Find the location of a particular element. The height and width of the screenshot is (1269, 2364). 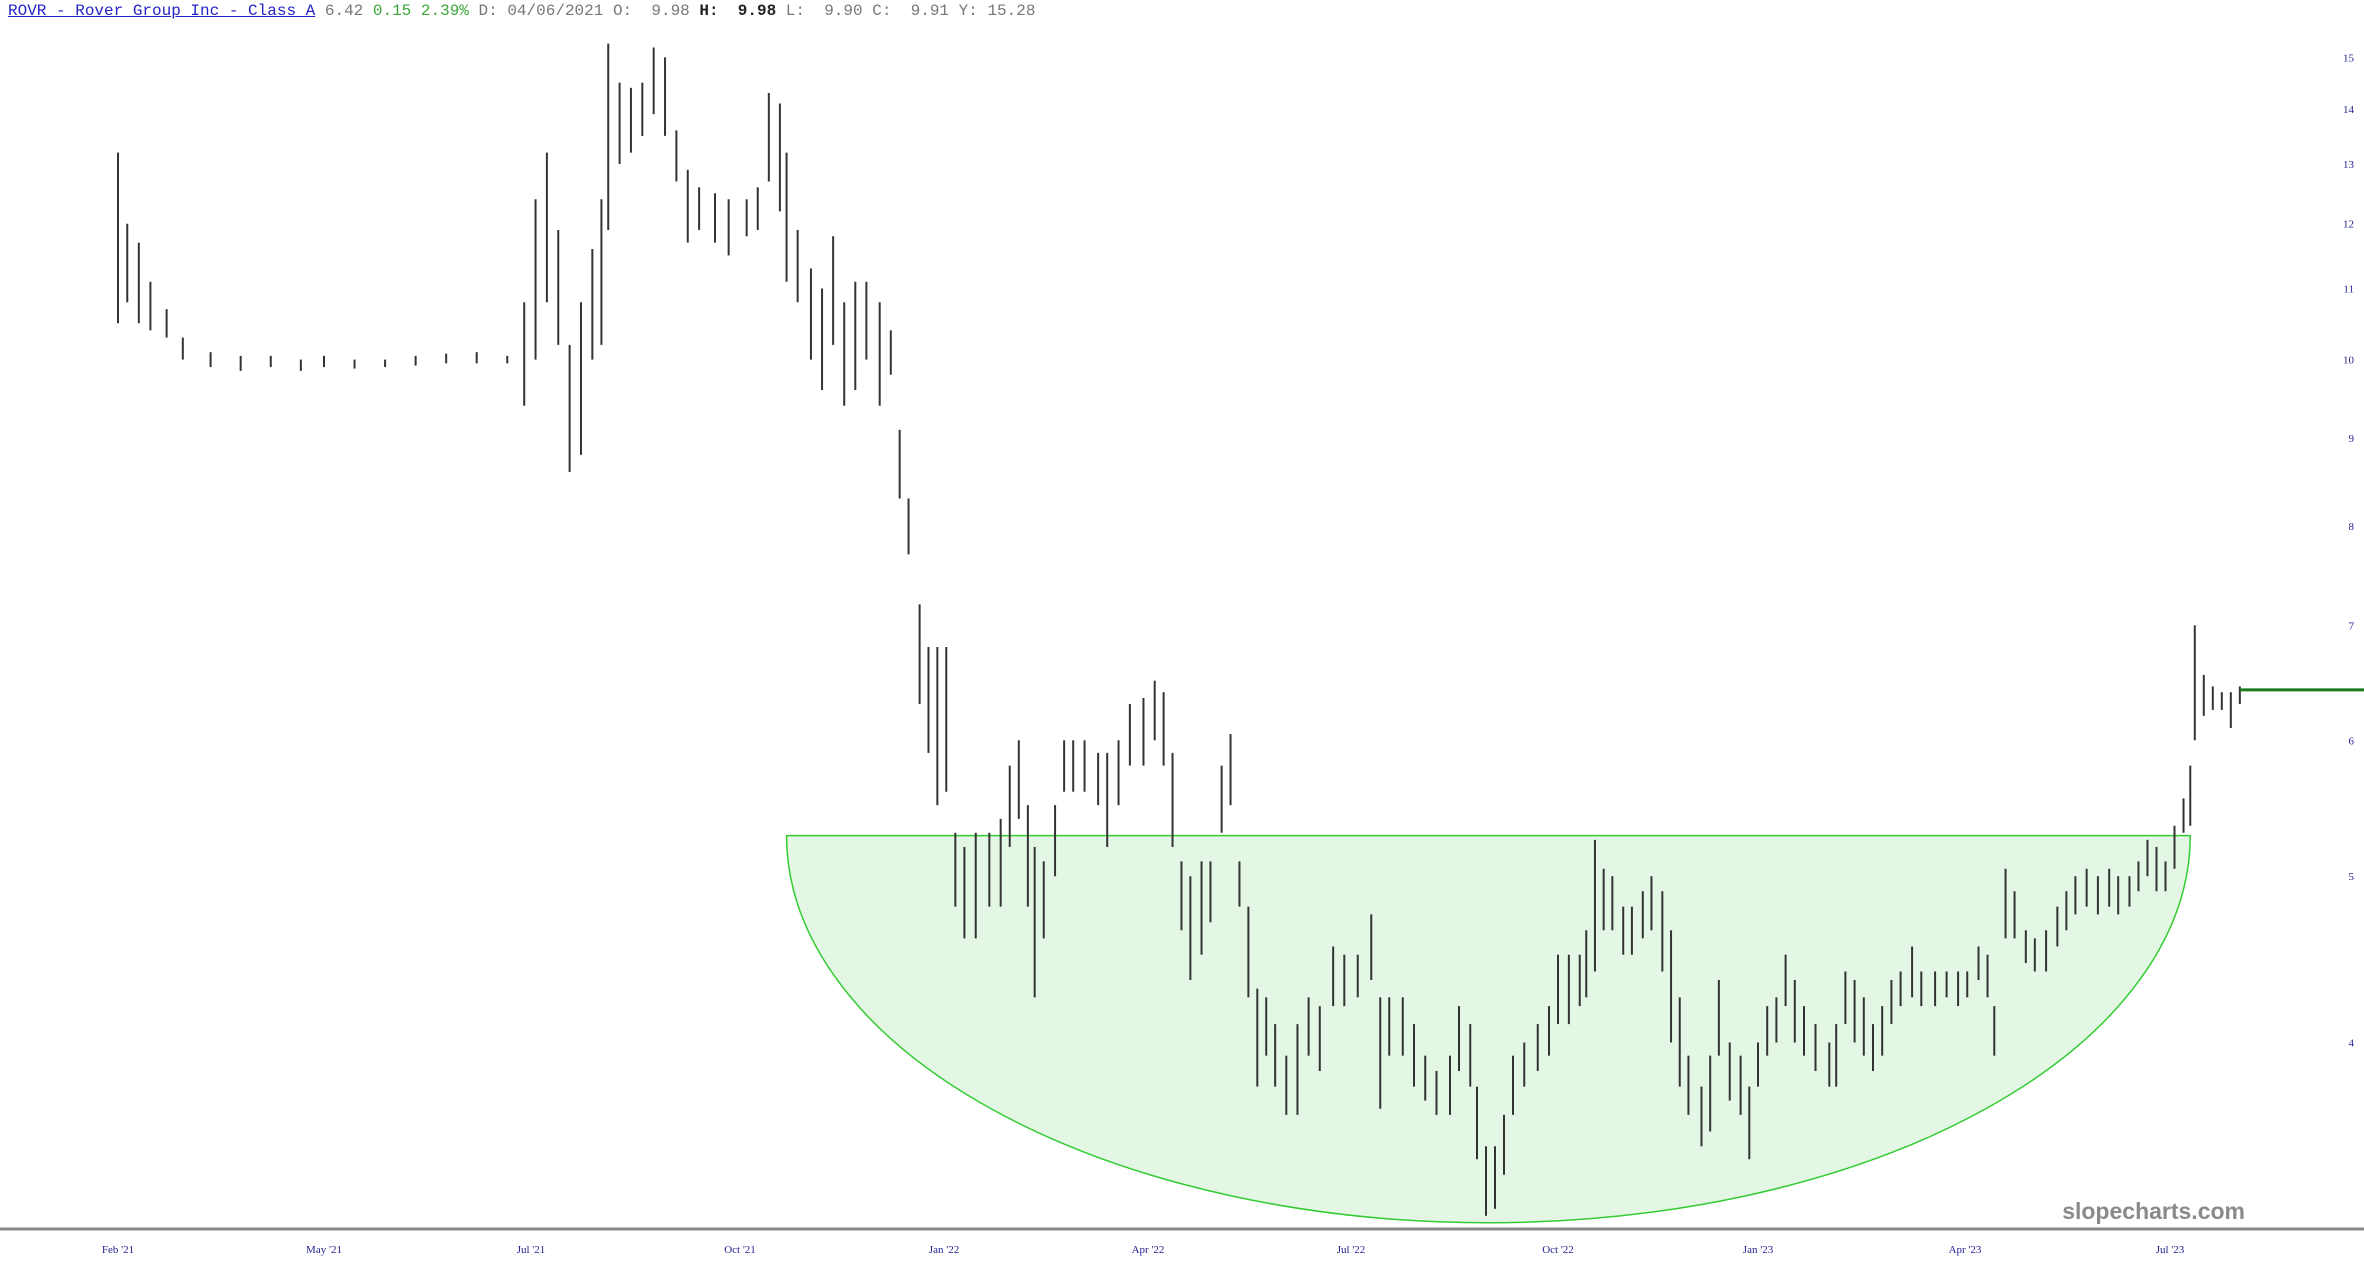

x-tick-label: Apr '23 is located at coordinates (1965, 1250).